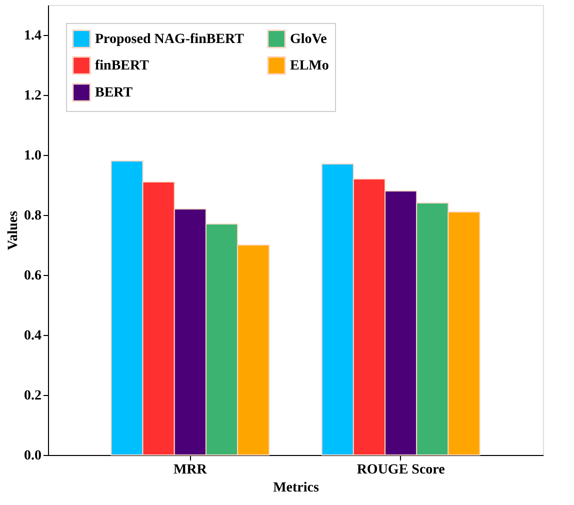  Describe the element at coordinates (122, 66) in the screenshot. I see `legend-label: finBERT` at that location.